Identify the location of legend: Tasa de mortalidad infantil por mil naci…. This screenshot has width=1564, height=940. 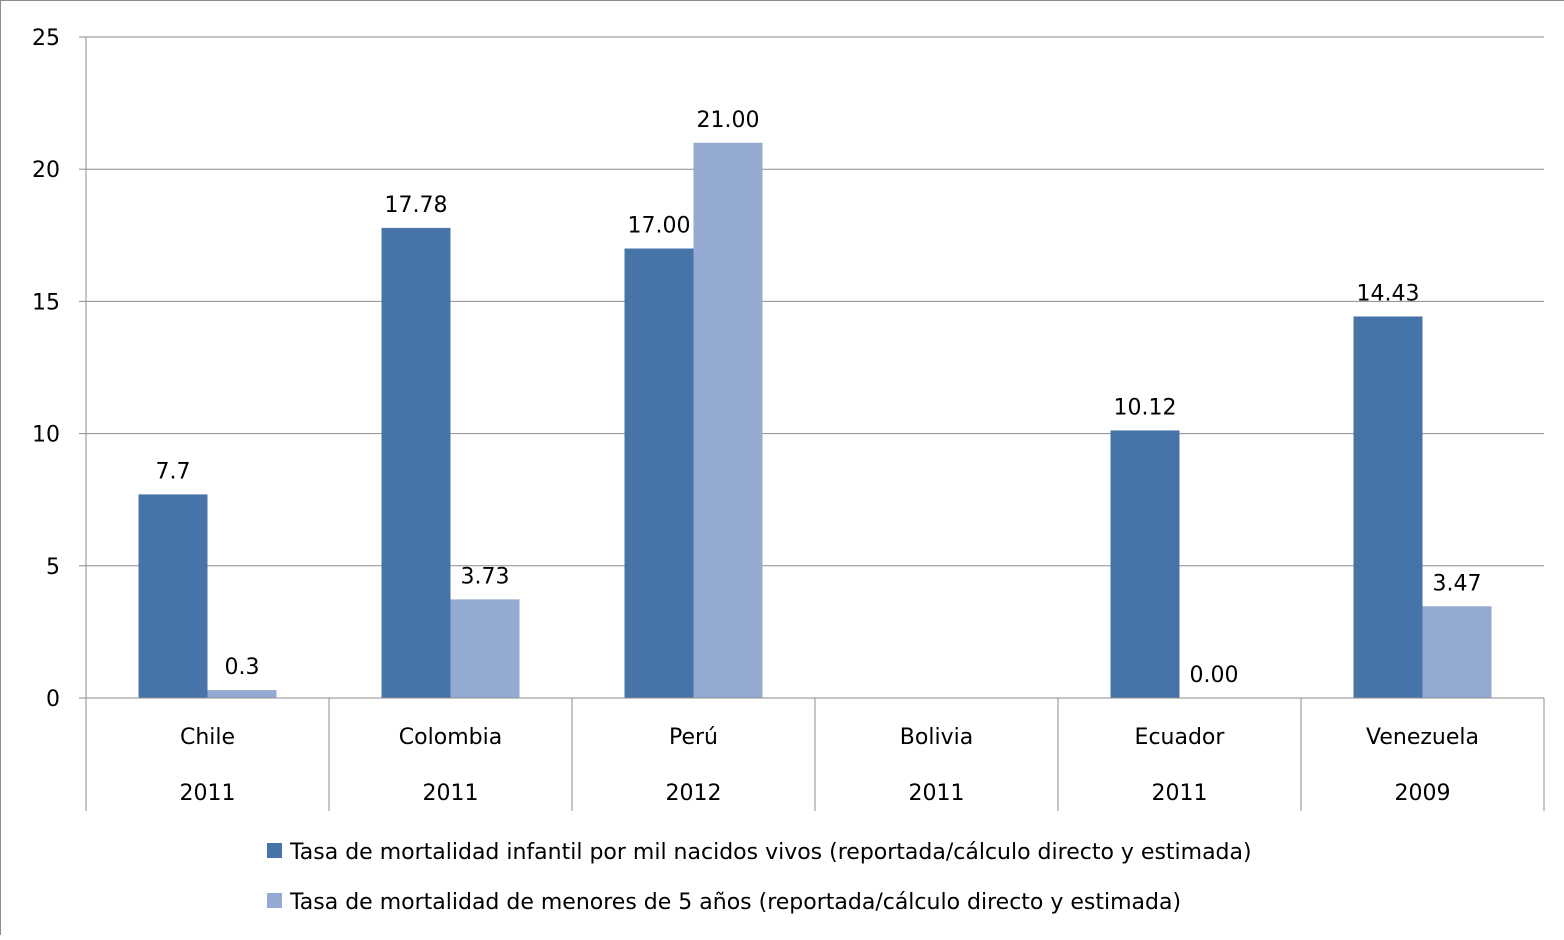
(759, 877).